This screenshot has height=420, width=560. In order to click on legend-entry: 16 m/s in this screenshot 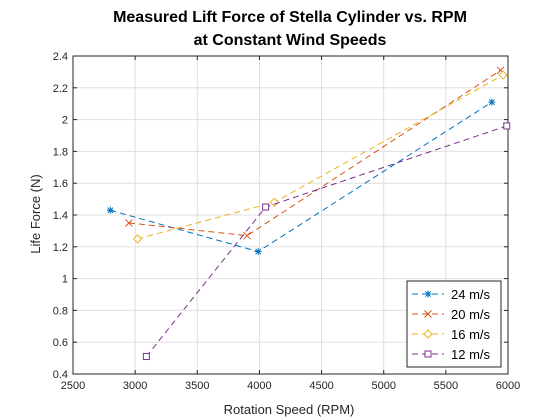, I will do `click(451, 334)`.